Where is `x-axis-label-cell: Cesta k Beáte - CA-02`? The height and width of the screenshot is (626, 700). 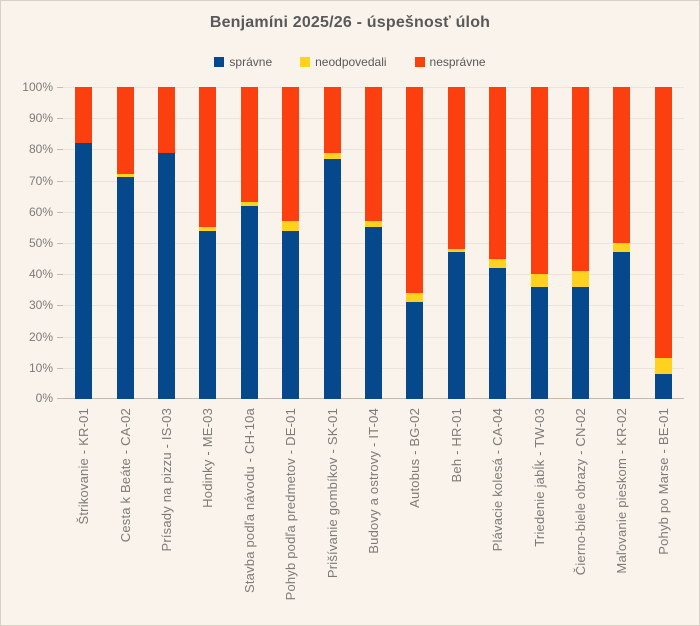 x-axis-label-cell: Cesta k Beáte - CA-02 is located at coordinates (124, 515).